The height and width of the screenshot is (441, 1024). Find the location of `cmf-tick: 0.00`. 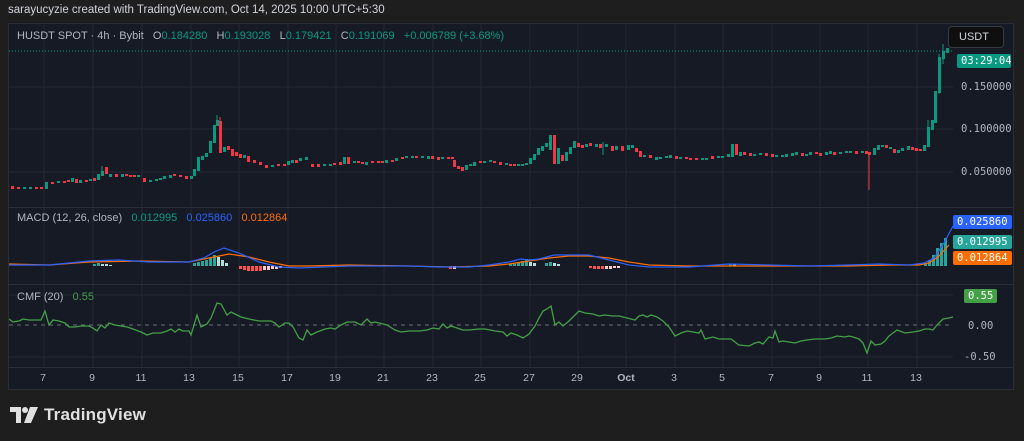

cmf-tick: 0.00 is located at coordinates (981, 326).